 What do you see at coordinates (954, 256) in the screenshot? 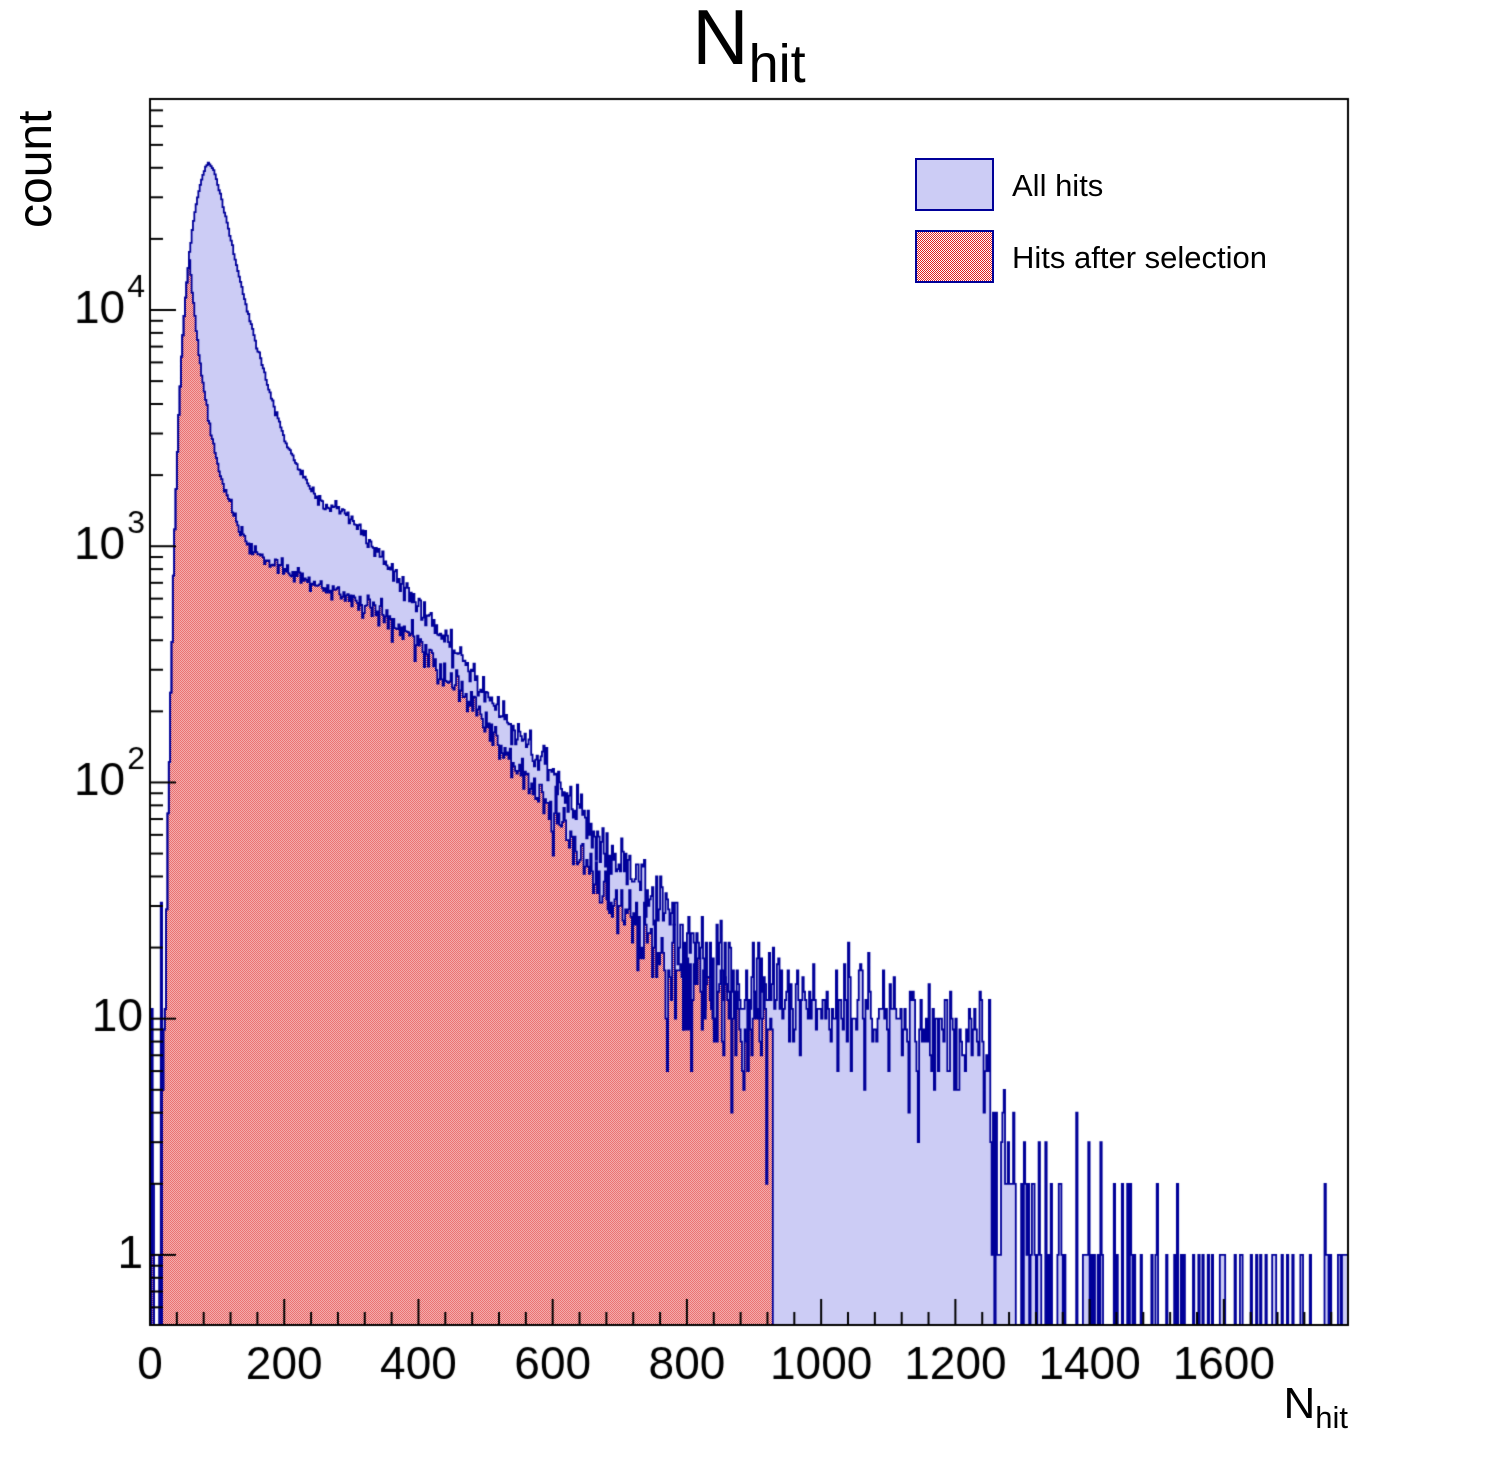
I see `legend-swatch-hits-after-selection` at bounding box center [954, 256].